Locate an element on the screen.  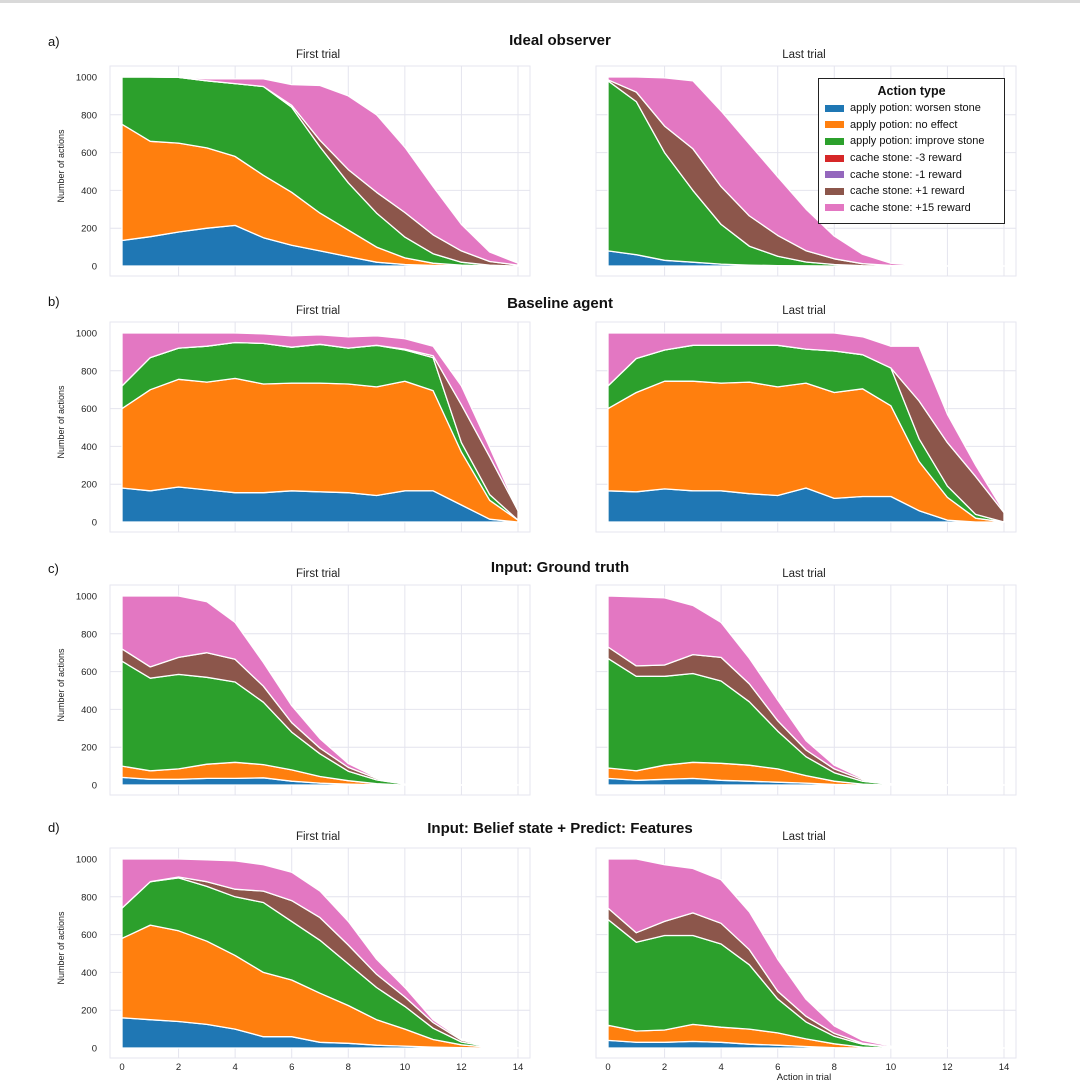
legend-item-improve: apply potion: improve stone is located at coordinates (911, 141).